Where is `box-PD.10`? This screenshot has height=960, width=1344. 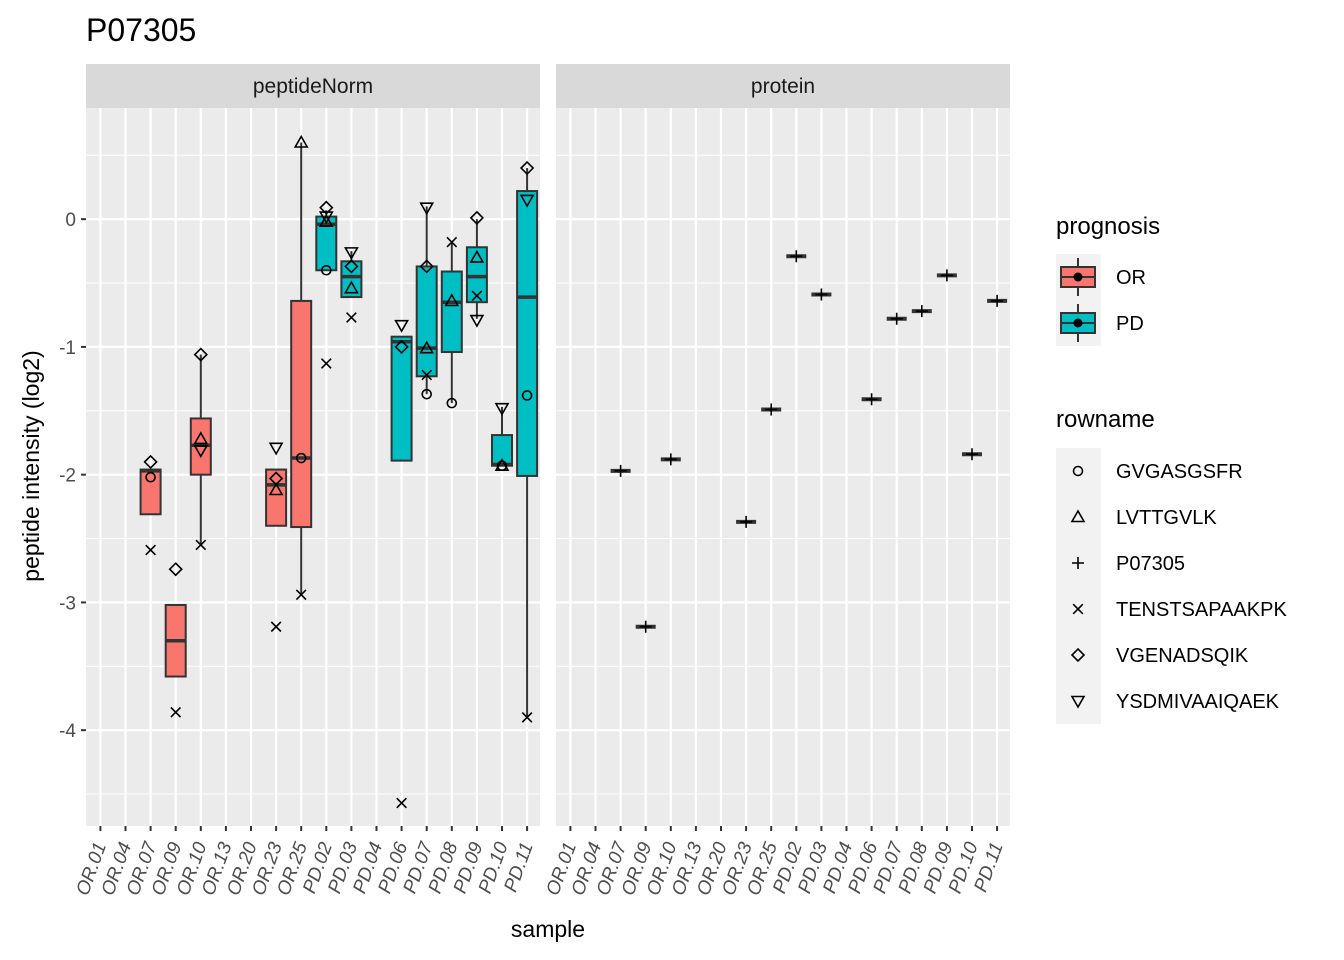
box-PD.10 is located at coordinates (502, 436).